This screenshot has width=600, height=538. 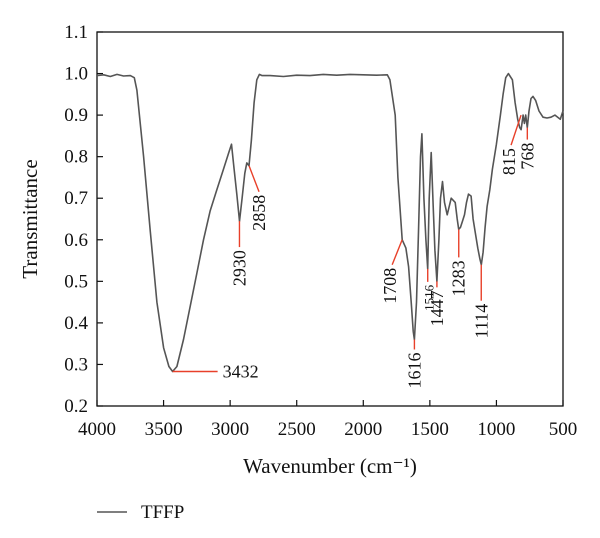 I want to click on y-axis-title: Transmittance, so click(x=30, y=218).